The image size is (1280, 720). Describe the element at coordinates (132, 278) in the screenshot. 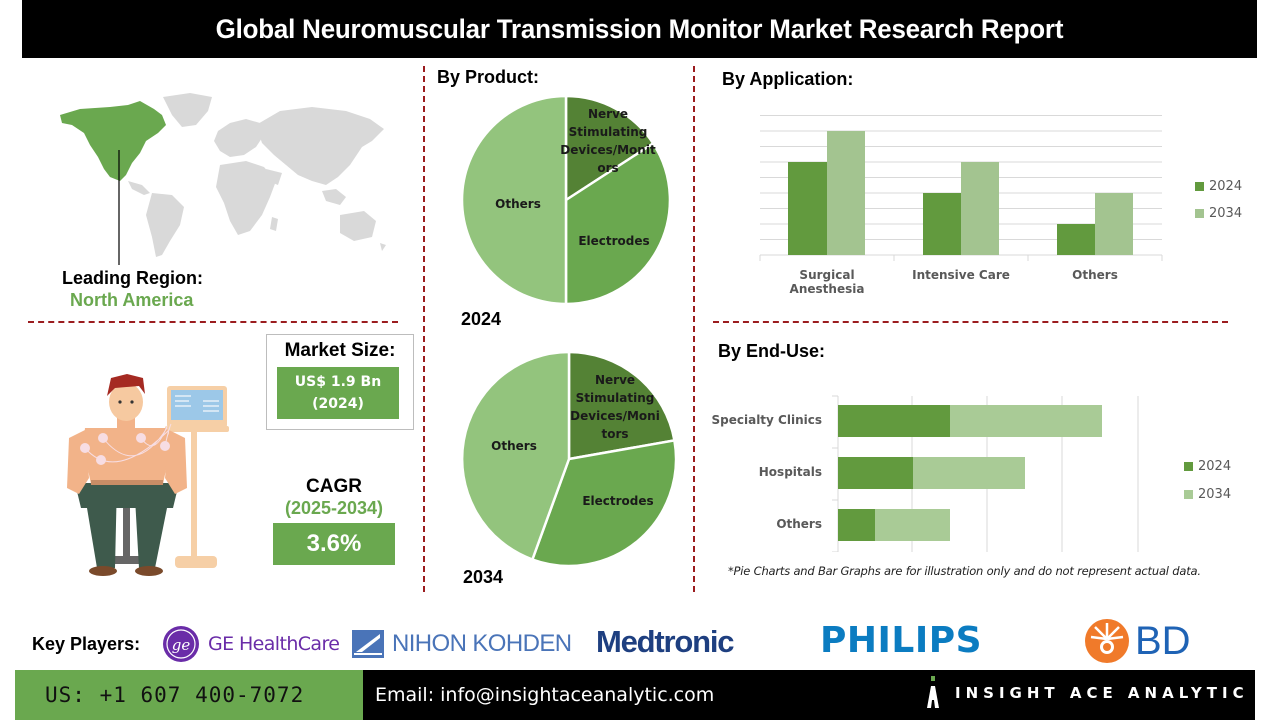

I see `leading-region-label: Leading Region:` at that location.